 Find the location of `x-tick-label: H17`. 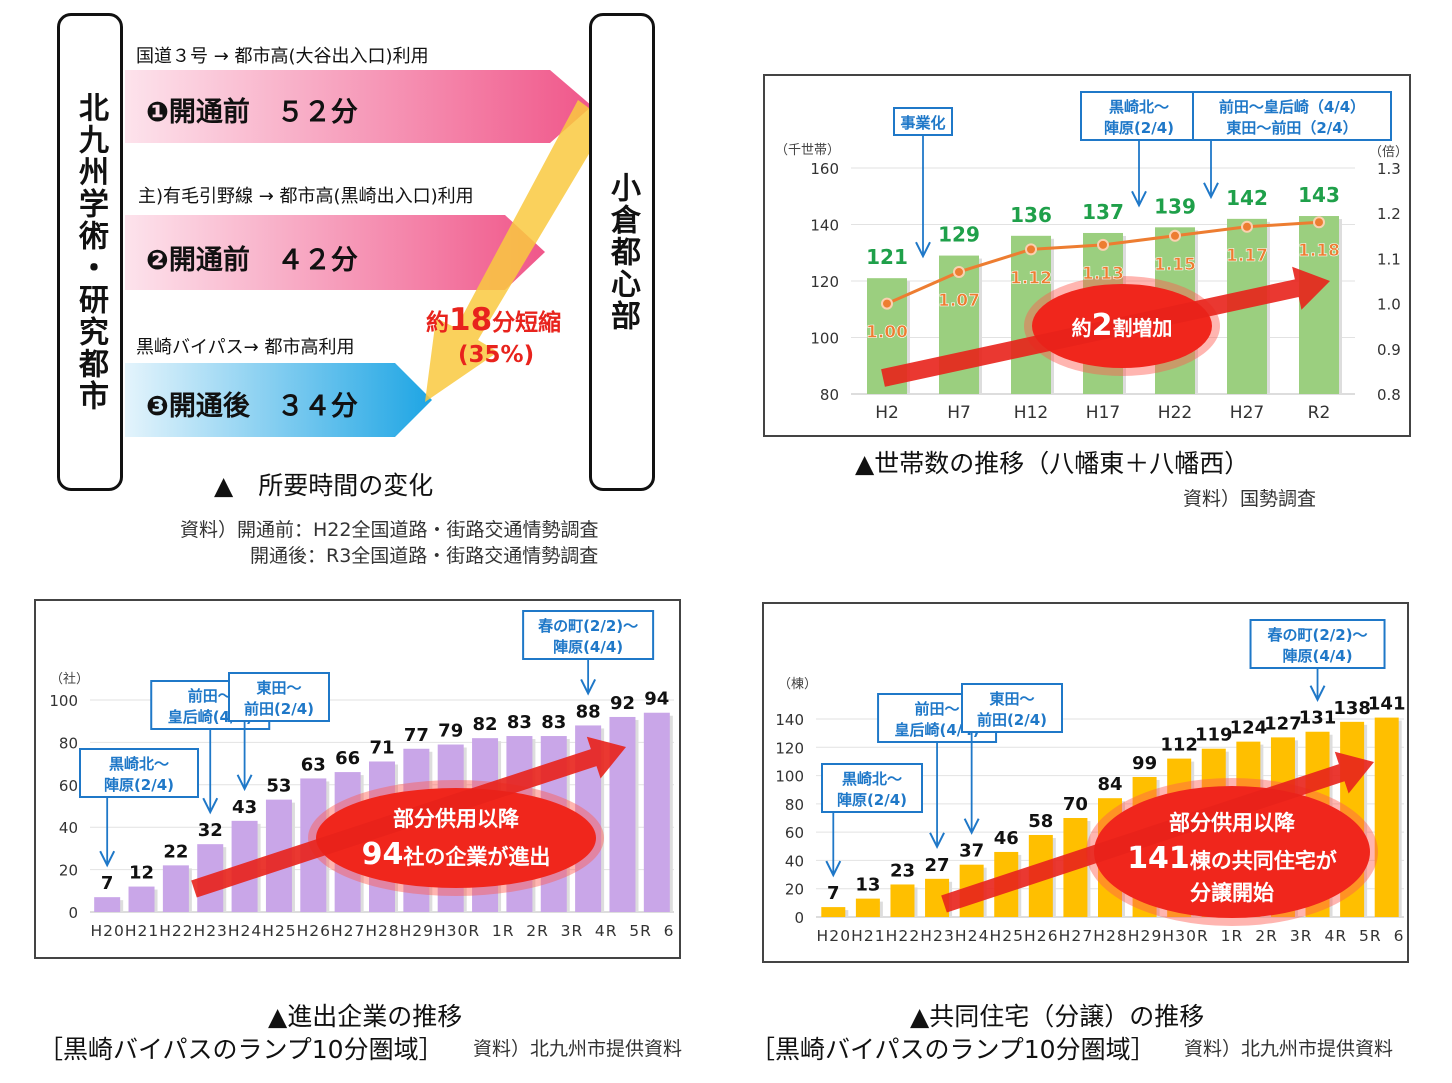

x-tick-label: H17 is located at coordinates (1103, 413).